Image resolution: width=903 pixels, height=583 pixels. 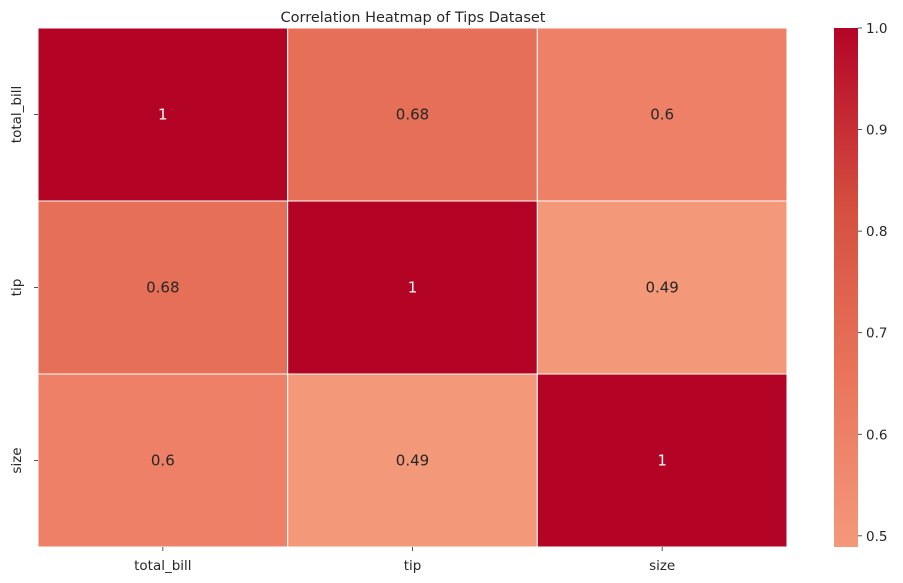 I want to click on x-axis-ticks: total_bill tip size, so click(x=404, y=560).